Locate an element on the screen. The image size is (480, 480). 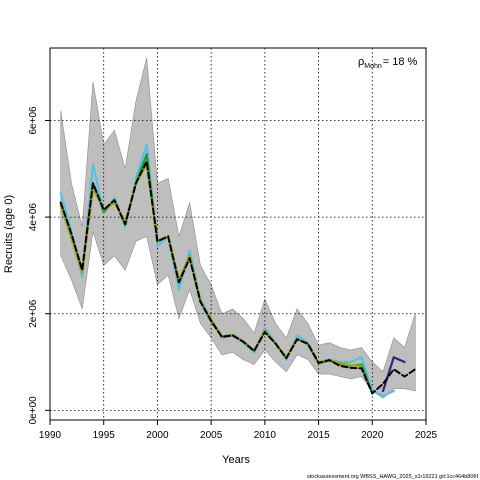
mohn-rho-subscript: Mohn is located at coordinates (373, 66).